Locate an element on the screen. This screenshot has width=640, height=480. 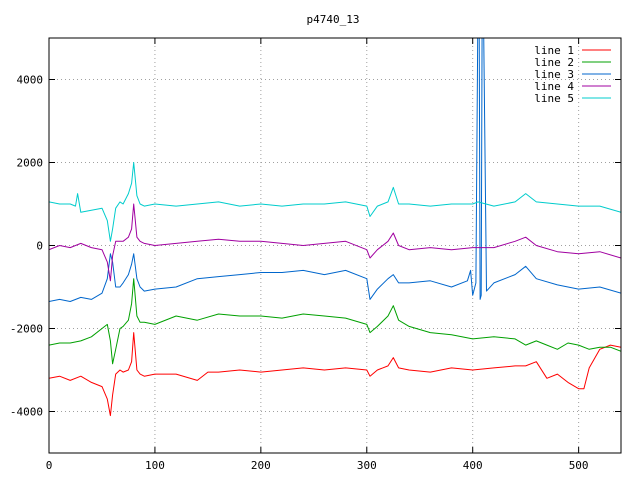
legend-label: line 4 is located at coordinates (554, 86).